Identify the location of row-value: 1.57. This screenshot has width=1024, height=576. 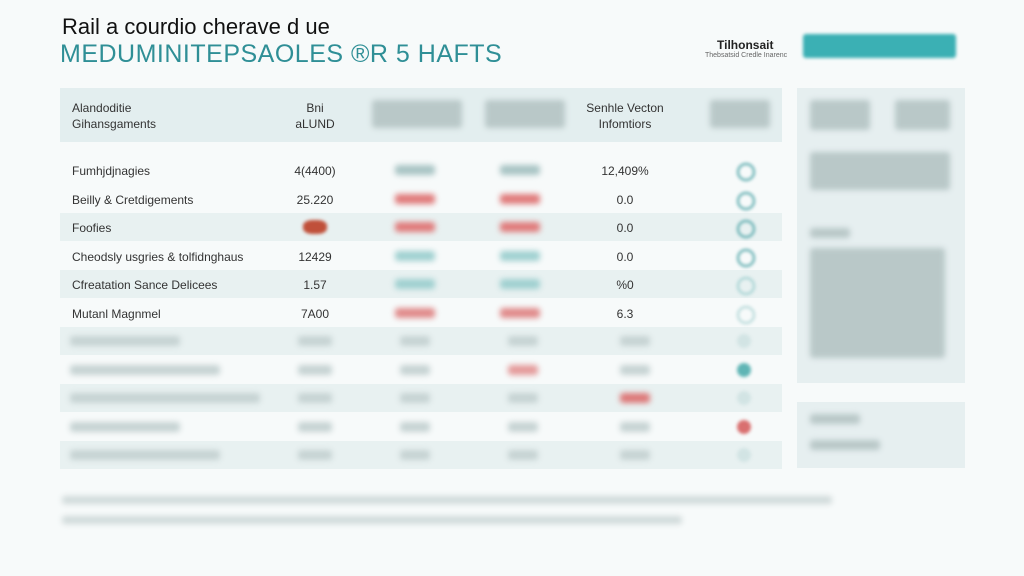
(315, 285).